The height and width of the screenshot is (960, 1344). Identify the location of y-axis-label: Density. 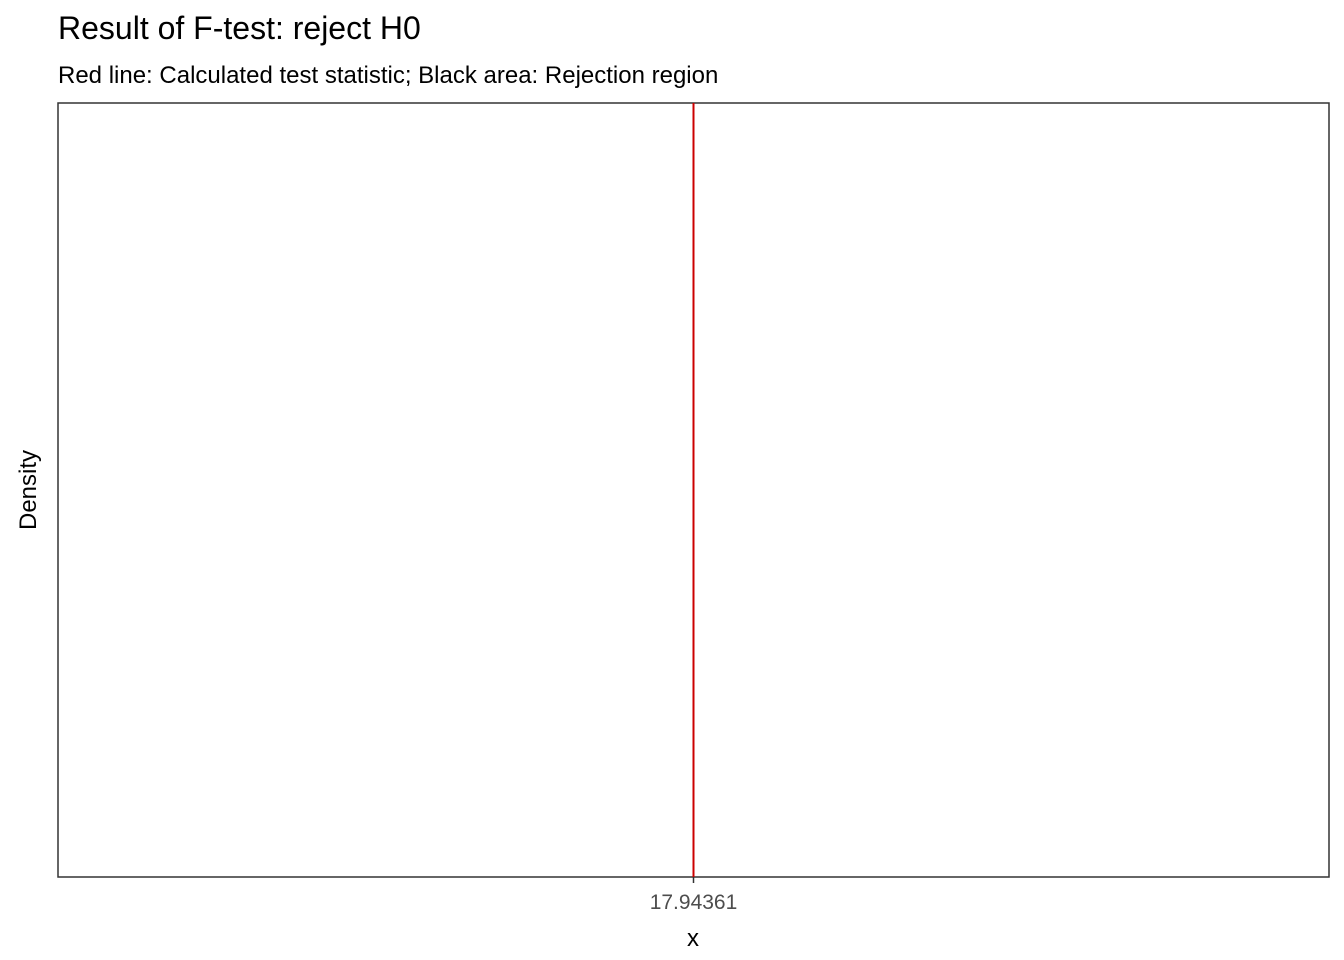
(28, 490).